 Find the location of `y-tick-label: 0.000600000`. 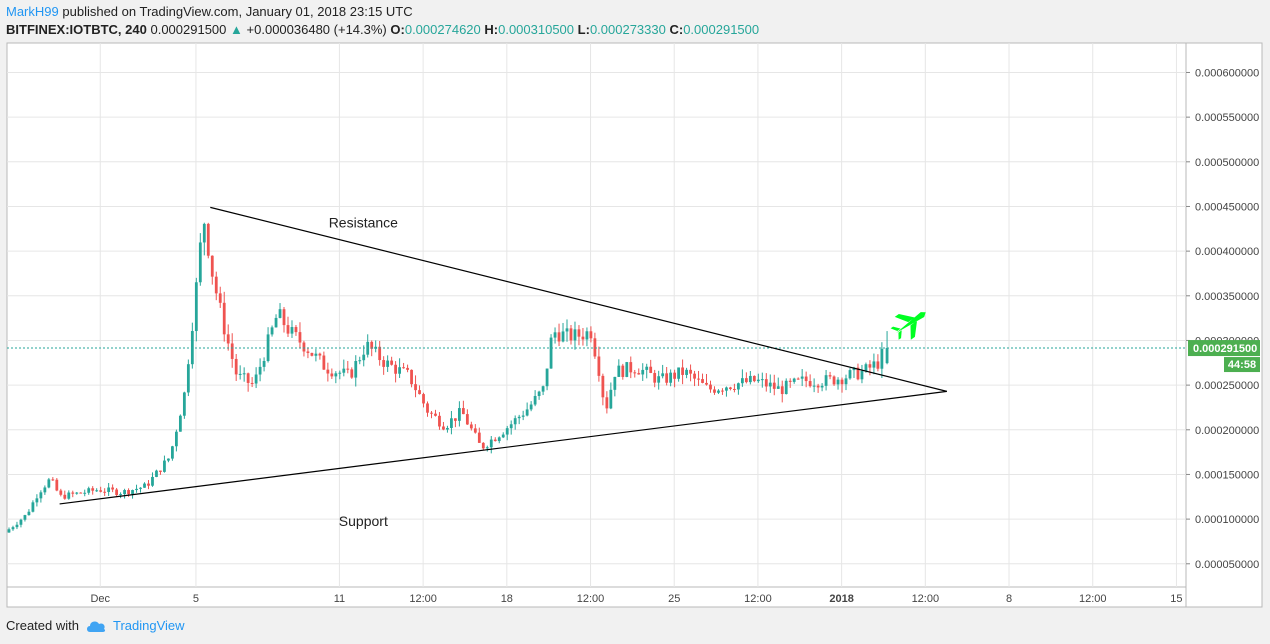

y-tick-label: 0.000600000 is located at coordinates (1227, 73).